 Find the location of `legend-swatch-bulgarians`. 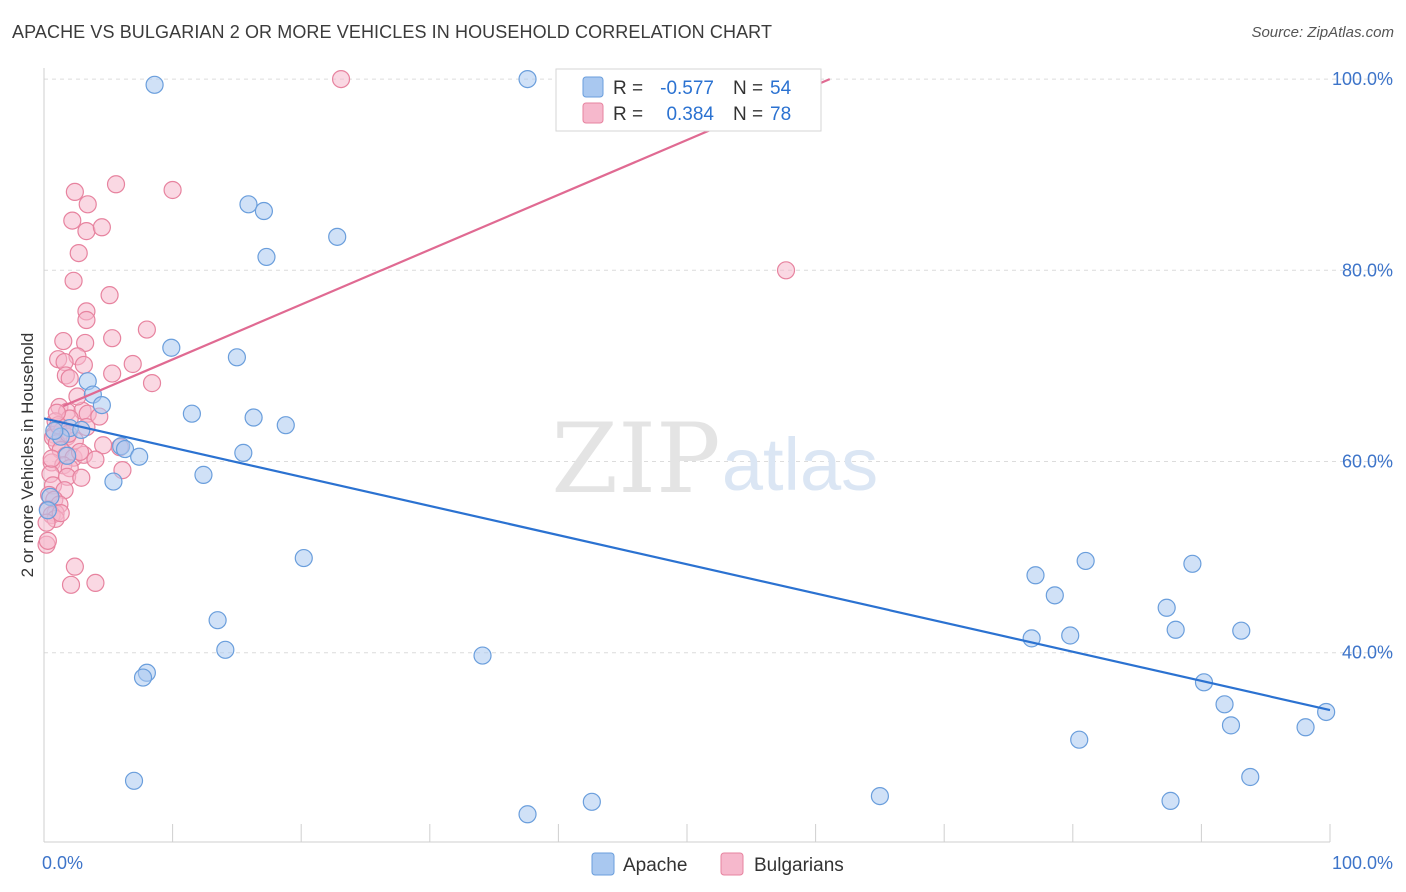

legend-swatch-bulgarians is located at coordinates (732, 864).